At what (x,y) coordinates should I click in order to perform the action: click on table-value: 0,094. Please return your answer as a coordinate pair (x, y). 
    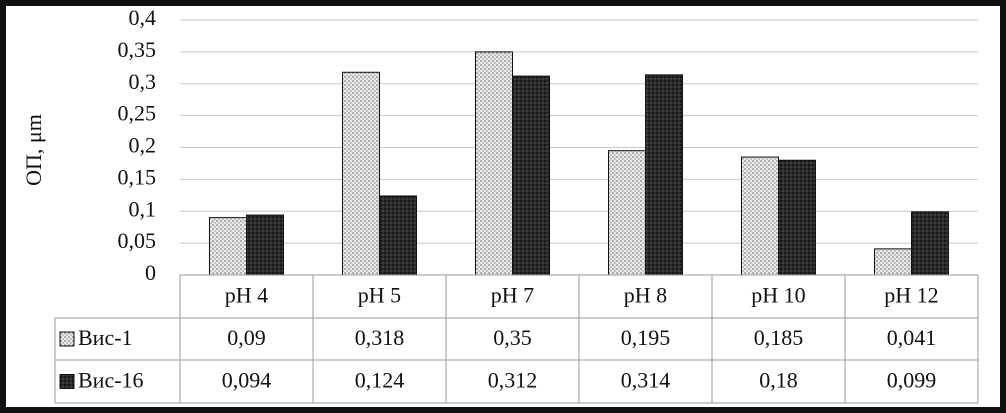
    Looking at the image, I should click on (247, 380).